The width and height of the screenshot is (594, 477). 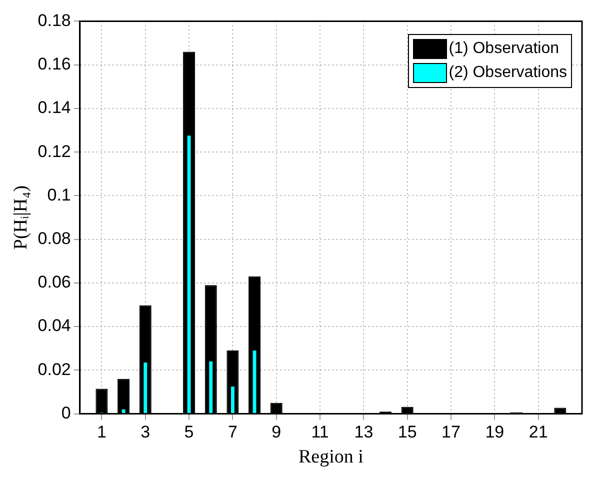 What do you see at coordinates (21, 217) in the screenshot?
I see `y-axis-title: P(Hᵢ|H₄)` at bounding box center [21, 217].